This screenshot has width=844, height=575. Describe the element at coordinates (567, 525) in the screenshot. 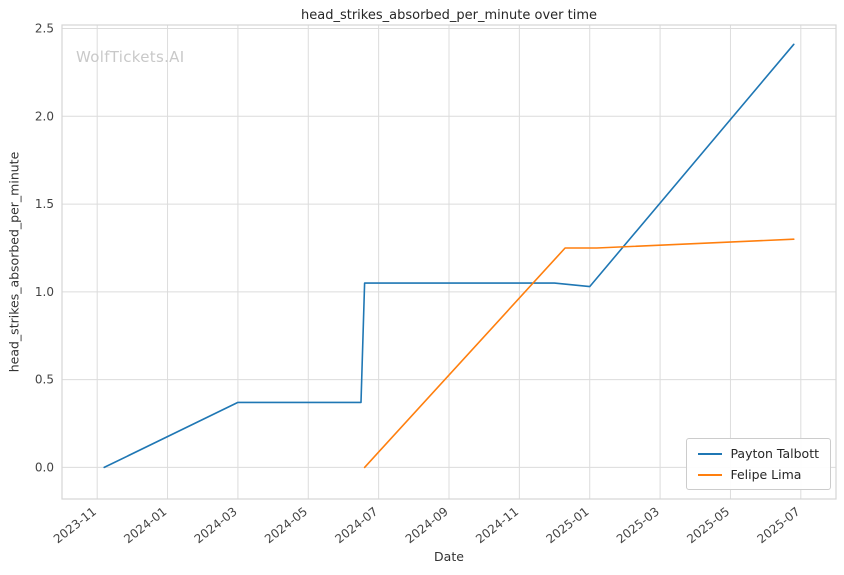

I see `x-tick-label: 2025-01` at that location.